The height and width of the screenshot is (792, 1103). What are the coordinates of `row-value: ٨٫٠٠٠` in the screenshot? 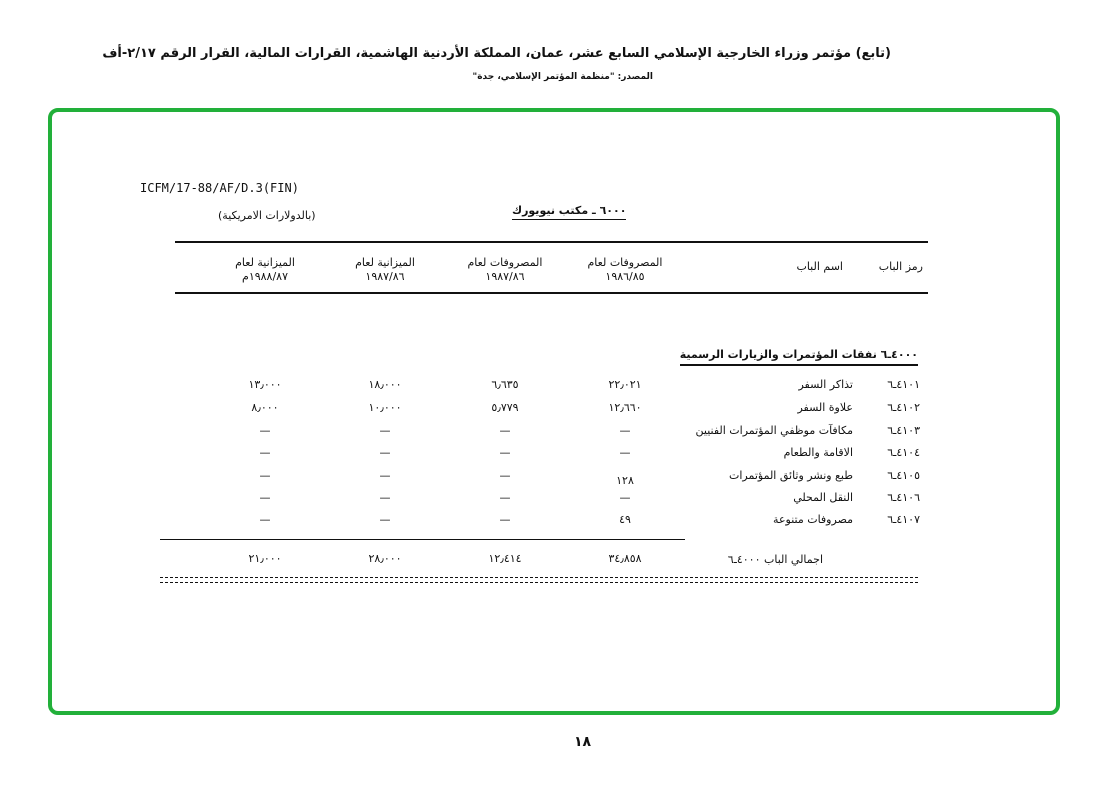 It's located at (265, 407).